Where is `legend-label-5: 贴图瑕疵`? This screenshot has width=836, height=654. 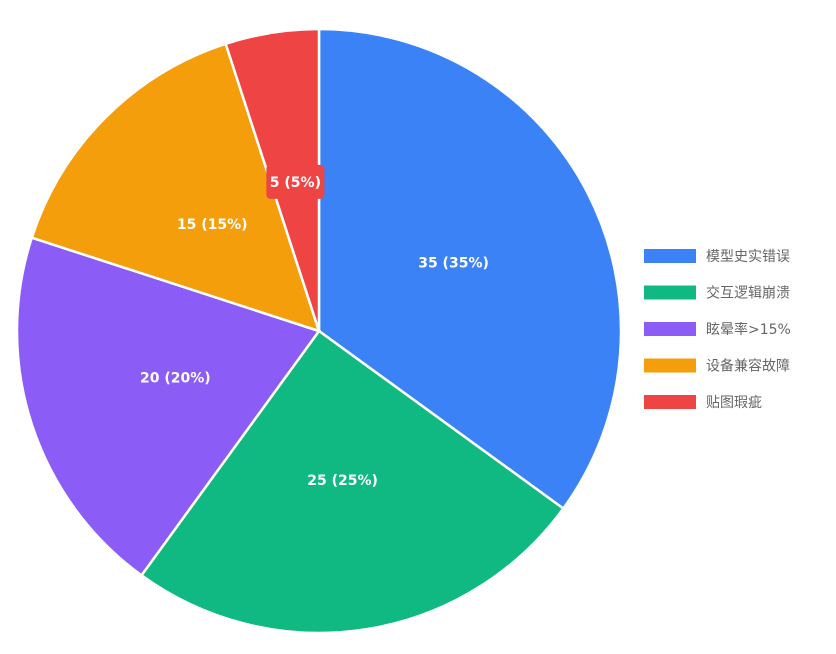
legend-label-5: 贴图瑕疵 is located at coordinates (734, 403).